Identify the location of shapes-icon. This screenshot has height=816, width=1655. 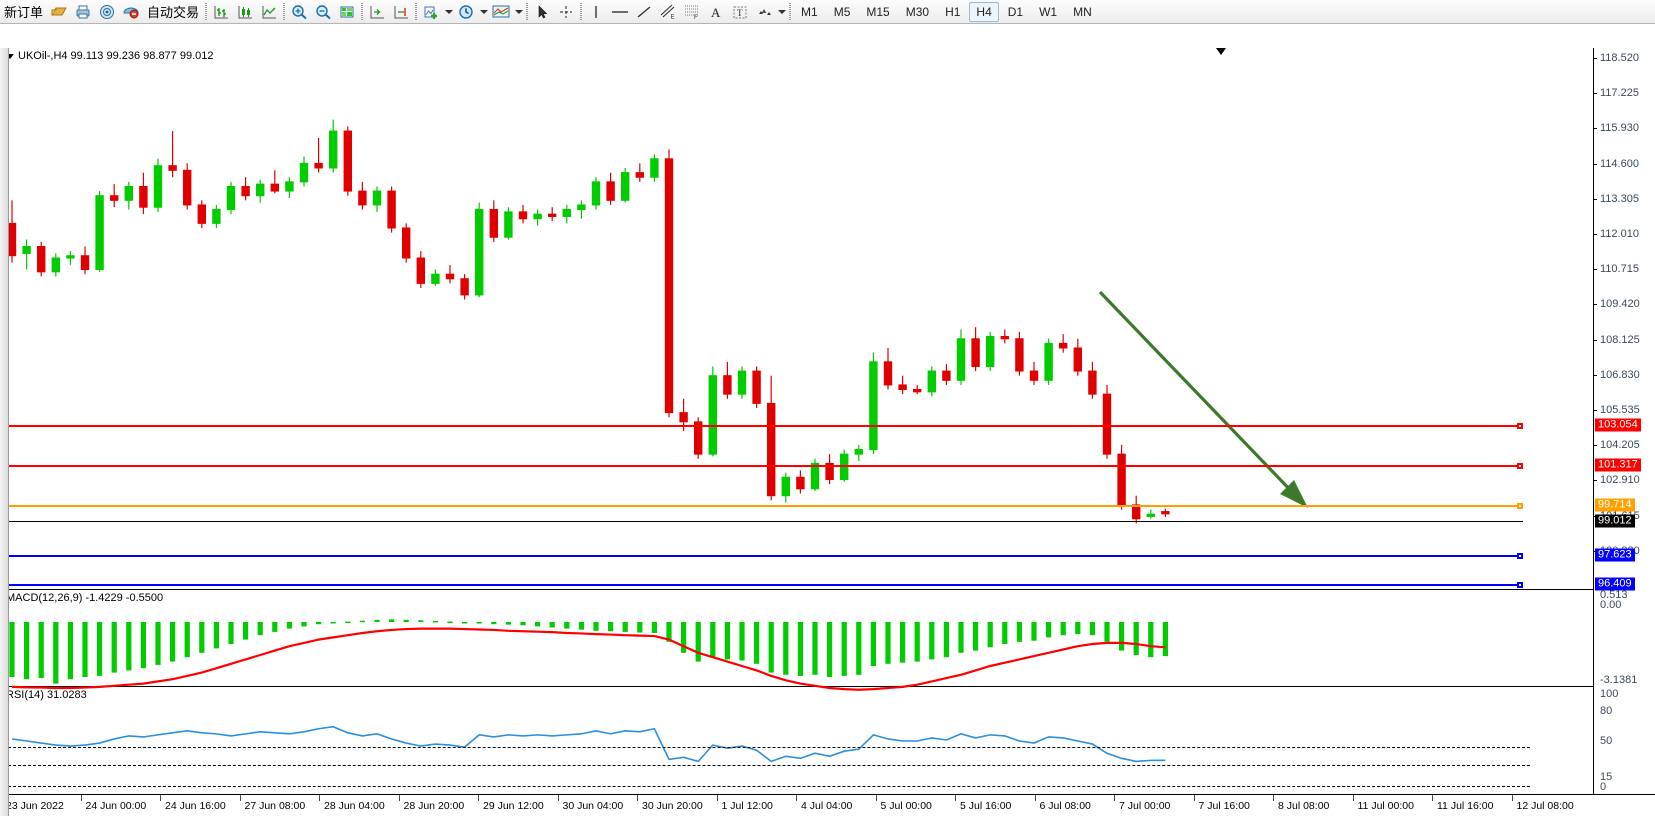
(764, 12).